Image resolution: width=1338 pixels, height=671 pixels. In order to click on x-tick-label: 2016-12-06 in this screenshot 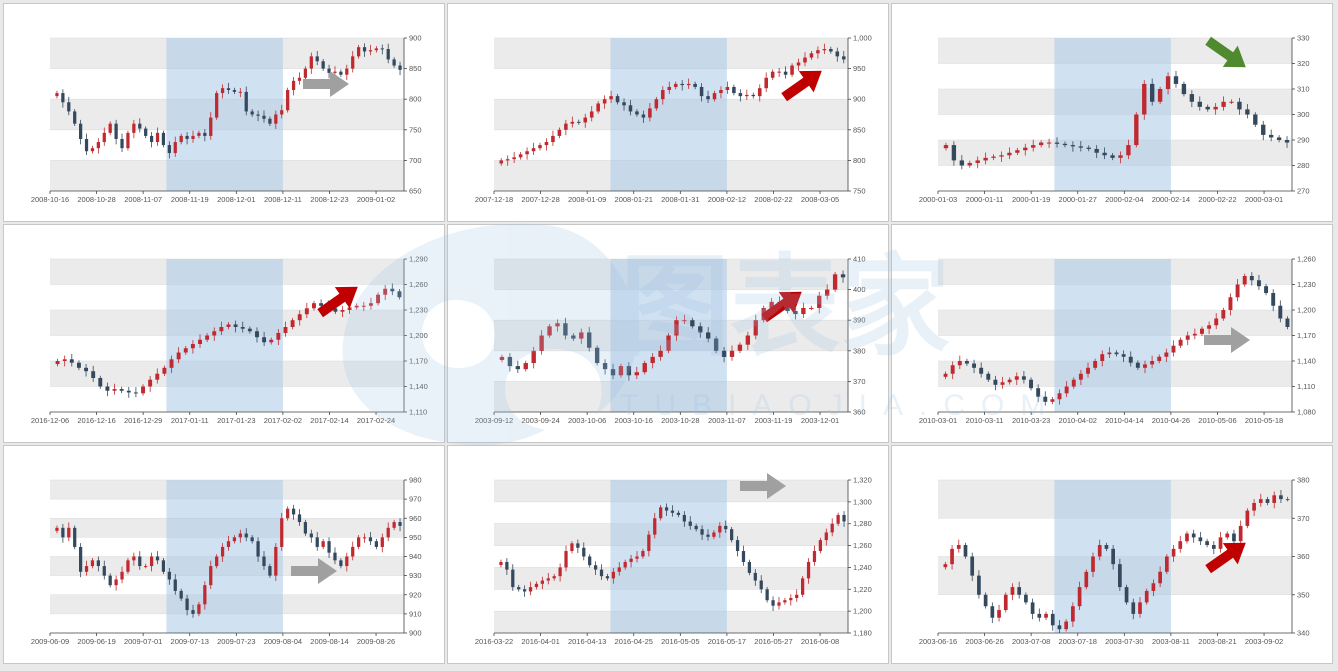, I will do `click(50, 420)`.